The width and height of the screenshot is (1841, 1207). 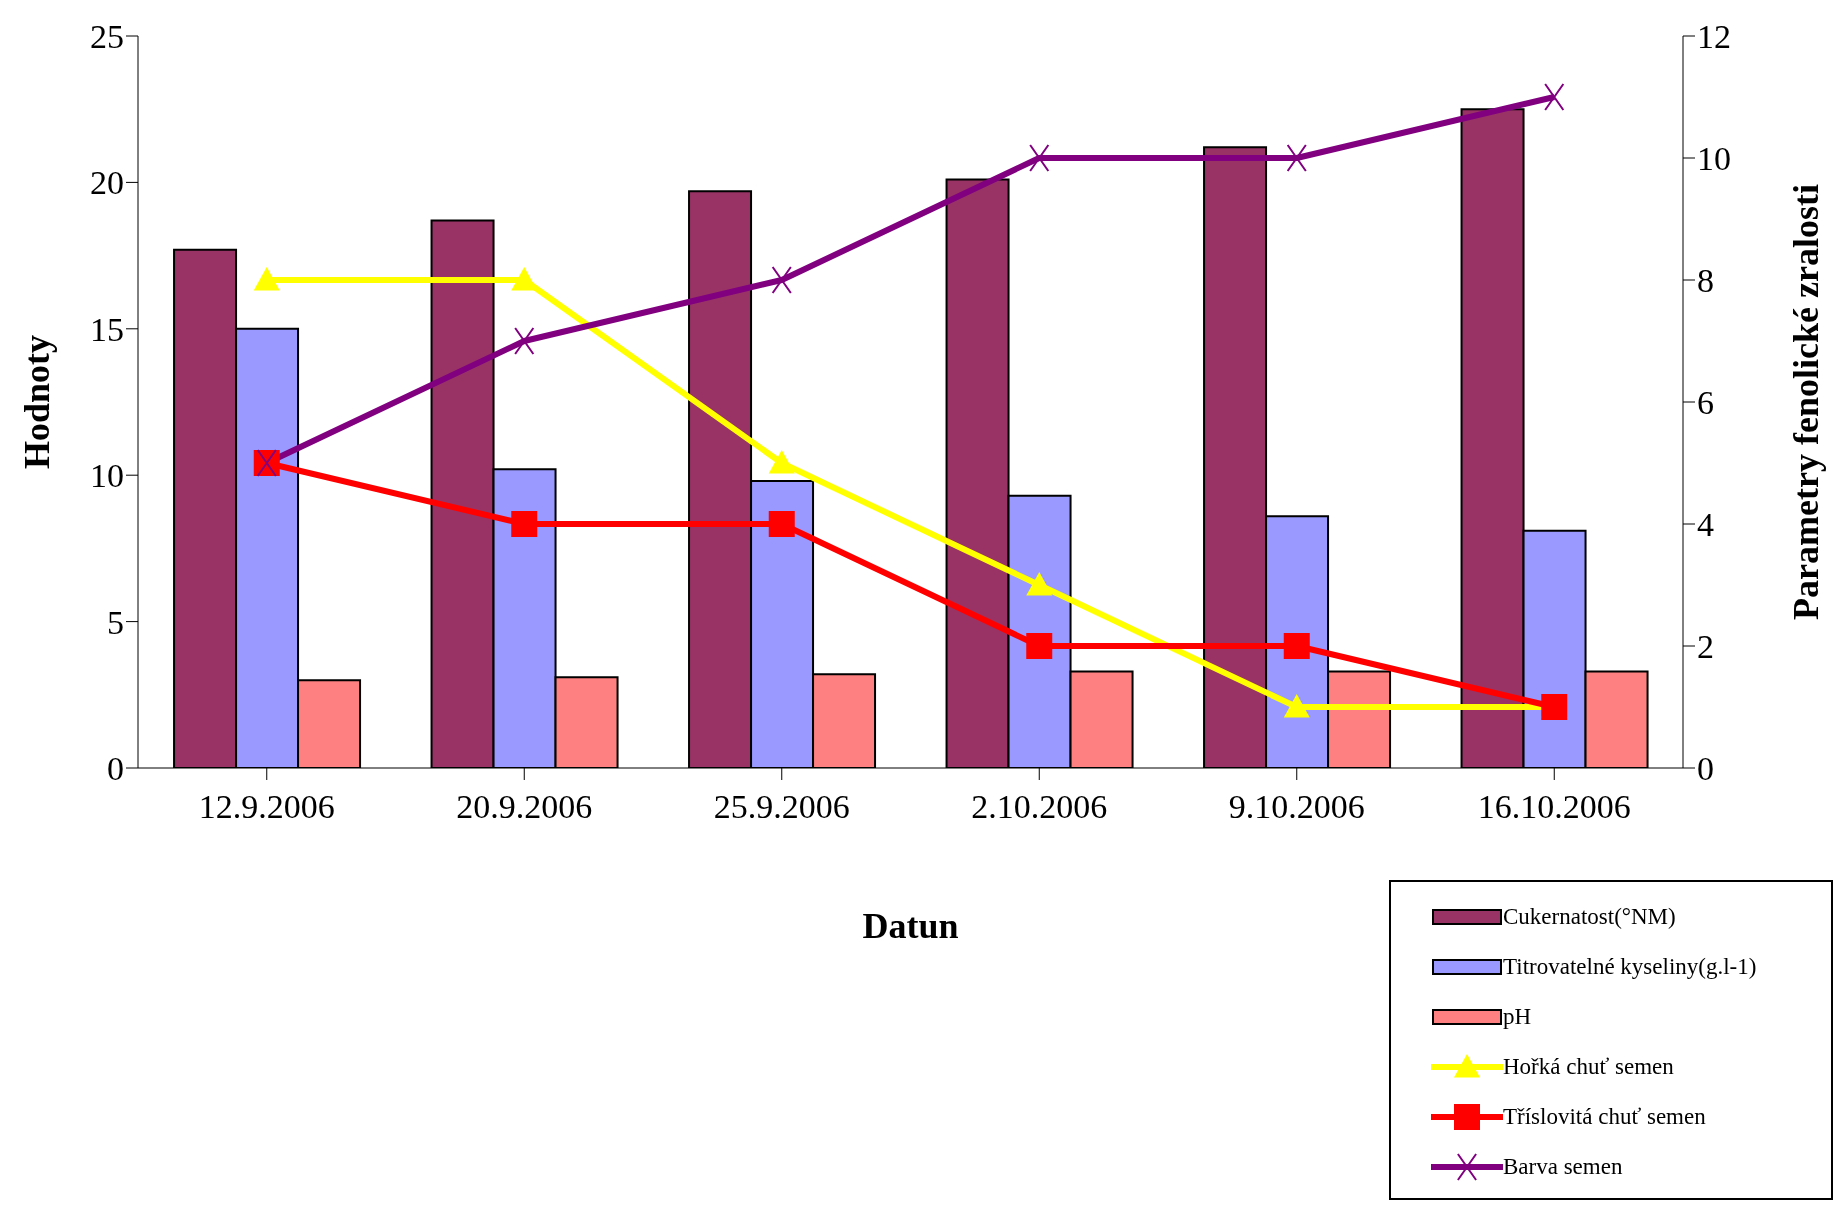 What do you see at coordinates (1563, 1167) in the screenshot?
I see `legend-label: Barva semen` at bounding box center [1563, 1167].